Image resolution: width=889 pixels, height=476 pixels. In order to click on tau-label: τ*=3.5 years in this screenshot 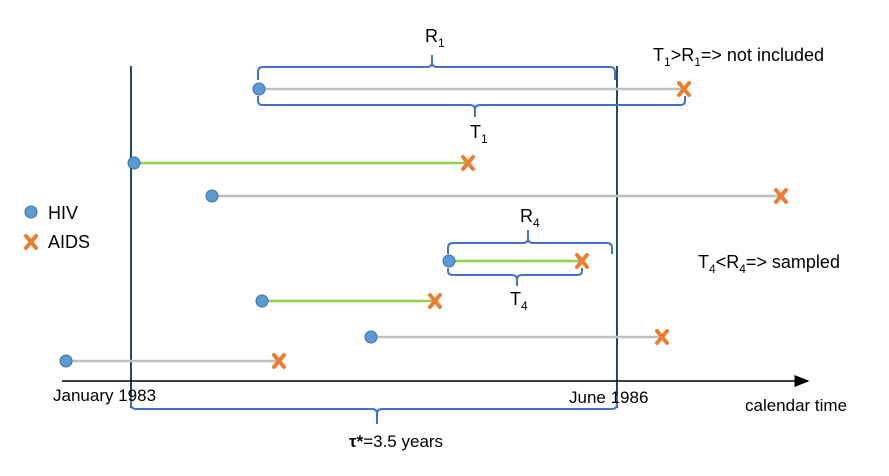, I will do `click(396, 441)`.